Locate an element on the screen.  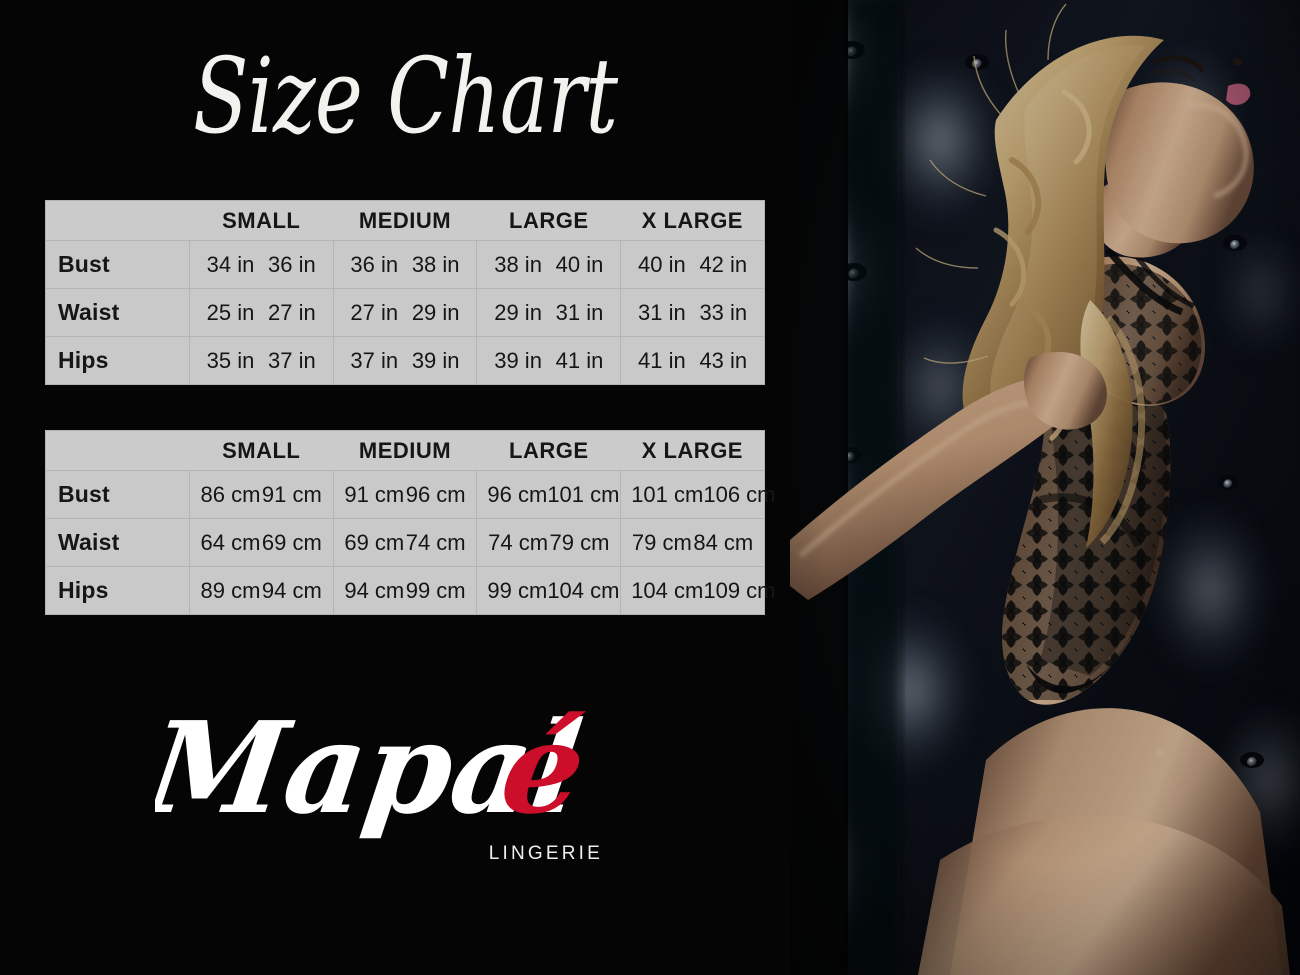
cell-hips-x-large: 104 cm 109 cm is located at coordinates (698, 590).